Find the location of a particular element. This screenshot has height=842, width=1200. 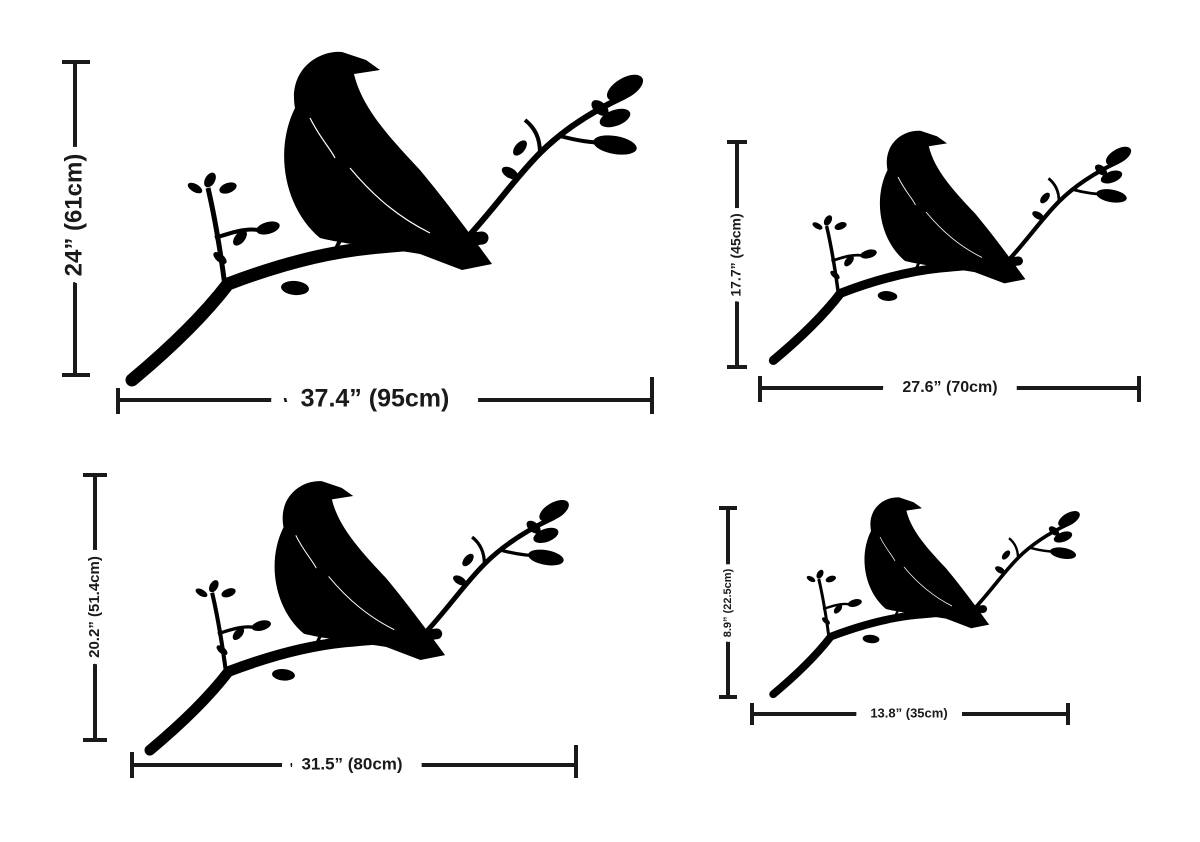

width-label: 31.5” (80cm) is located at coordinates (351, 763).